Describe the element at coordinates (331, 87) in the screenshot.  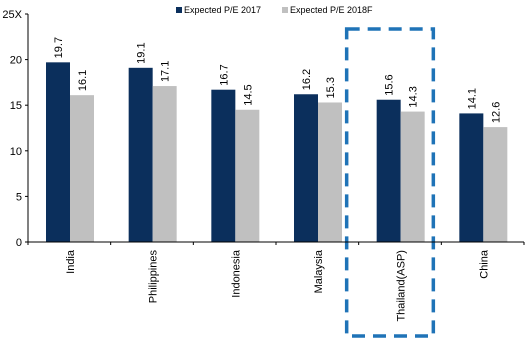
I see `data-label: 15.3` at that location.